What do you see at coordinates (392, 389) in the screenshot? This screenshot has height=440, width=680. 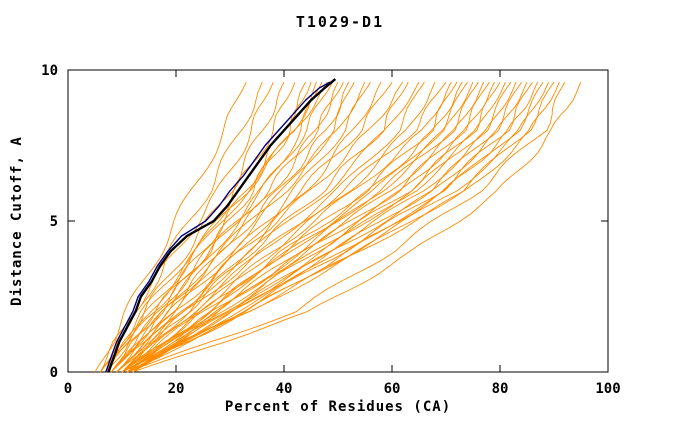 I see `x-tick-label: 60` at bounding box center [392, 389].